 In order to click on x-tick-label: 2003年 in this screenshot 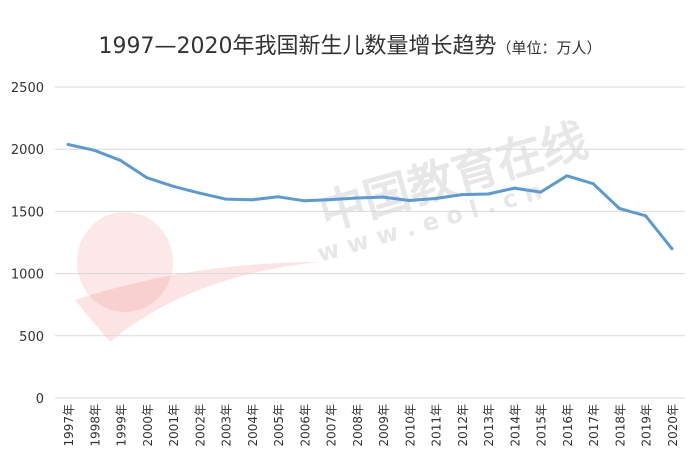, I will do `click(227, 425)`.